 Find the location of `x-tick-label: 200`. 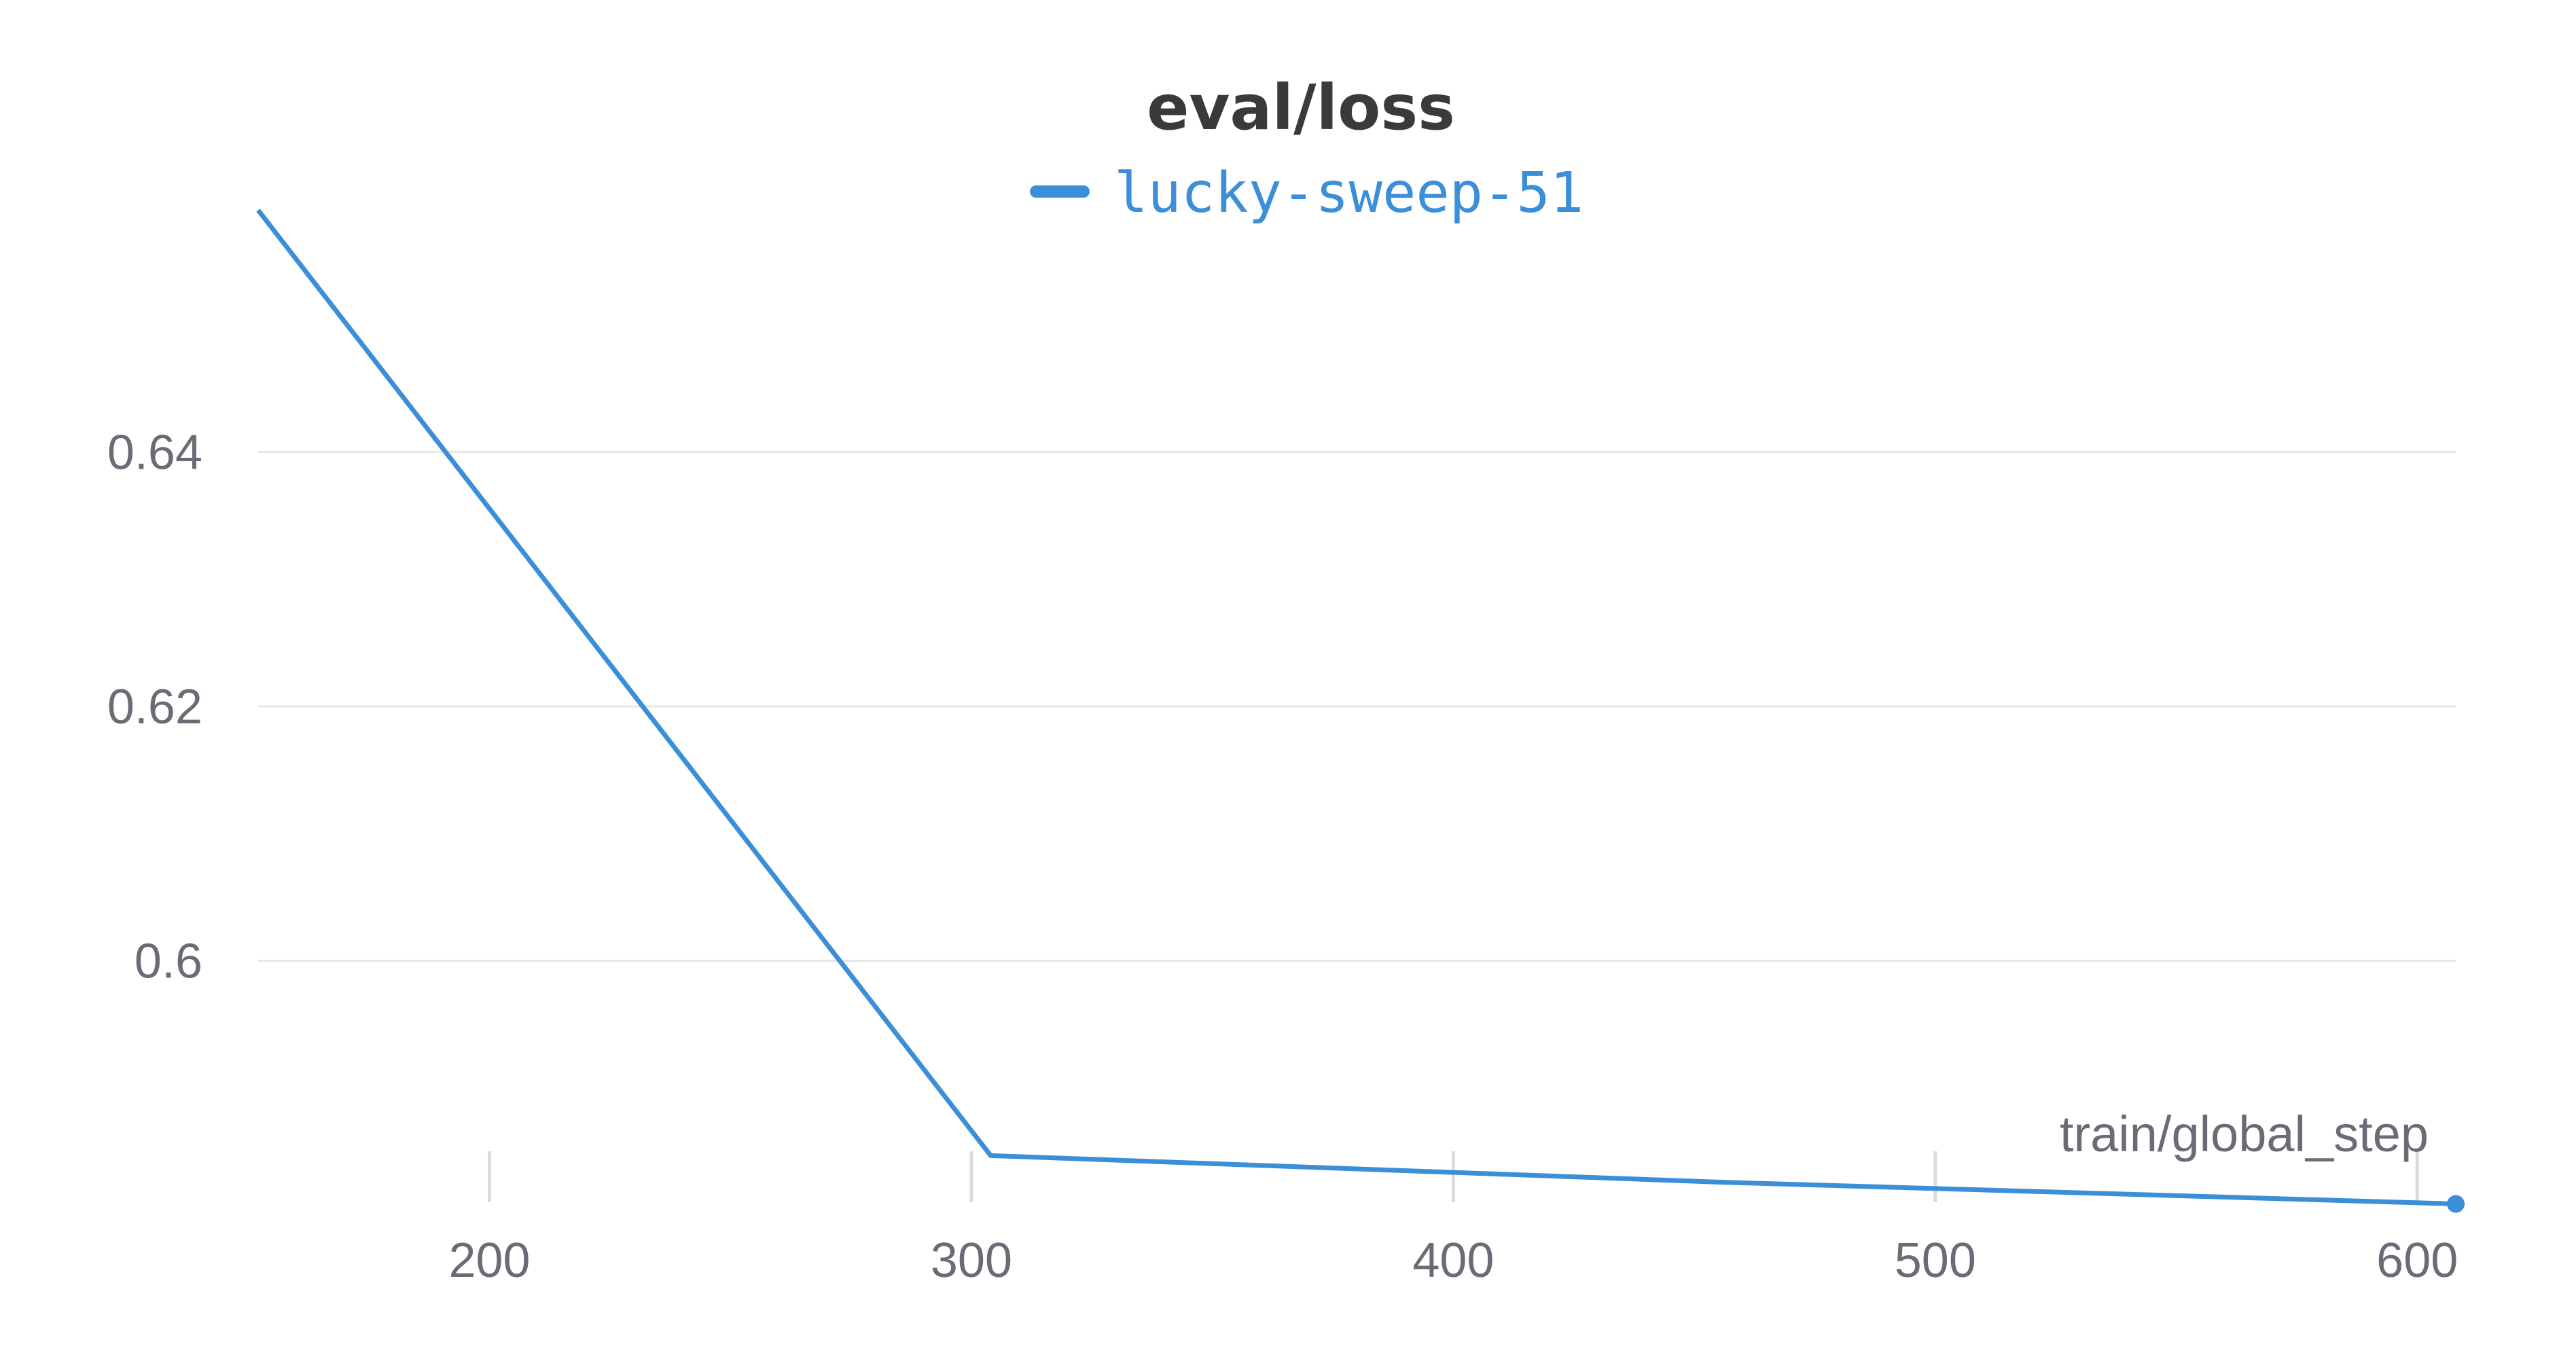

x-tick-label: 200 is located at coordinates (489, 1260).